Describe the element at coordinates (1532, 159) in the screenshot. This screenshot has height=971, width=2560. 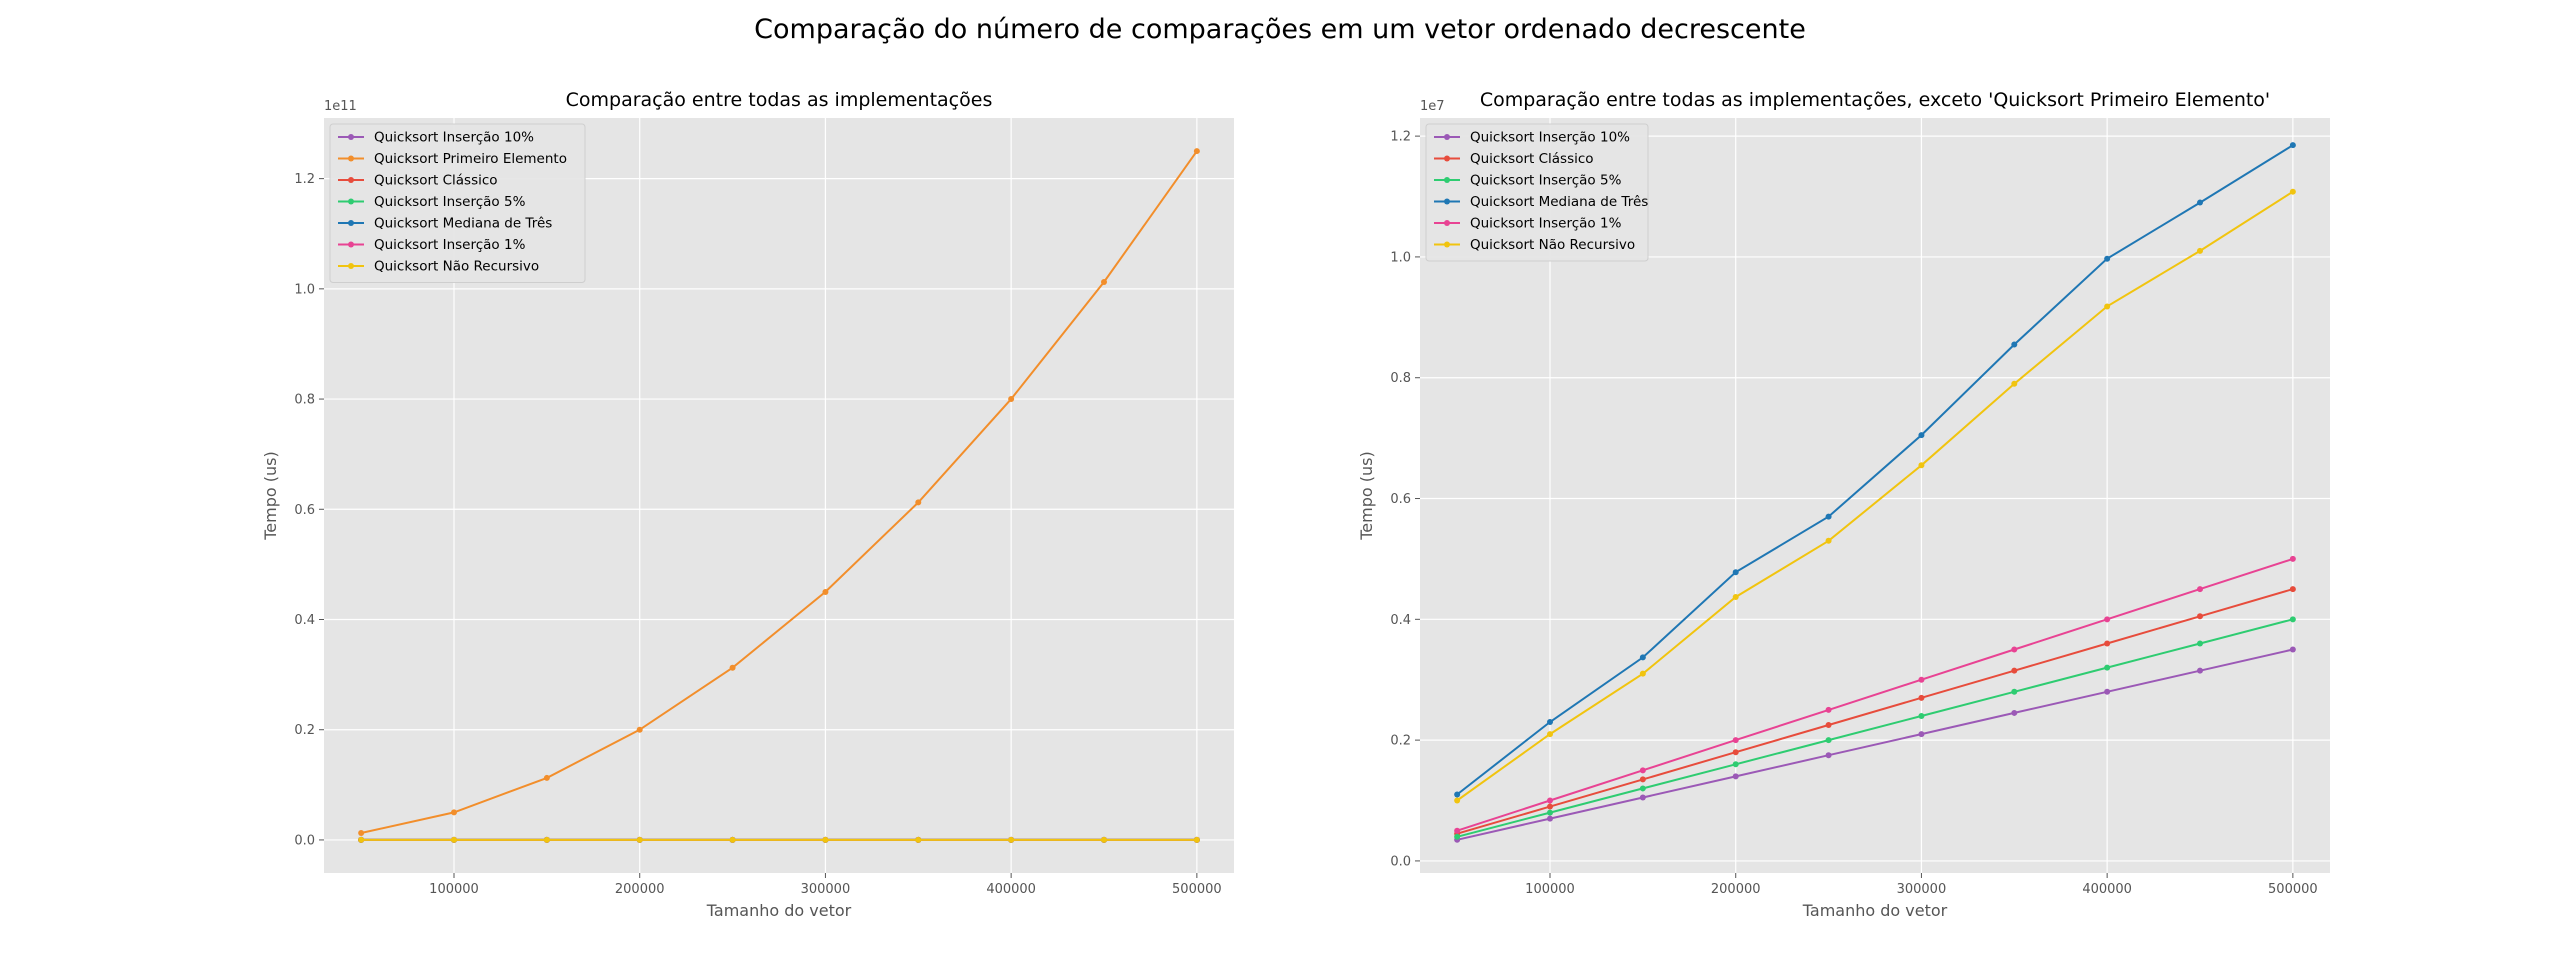
I see `legend-label: Quicksort Clássico` at that location.